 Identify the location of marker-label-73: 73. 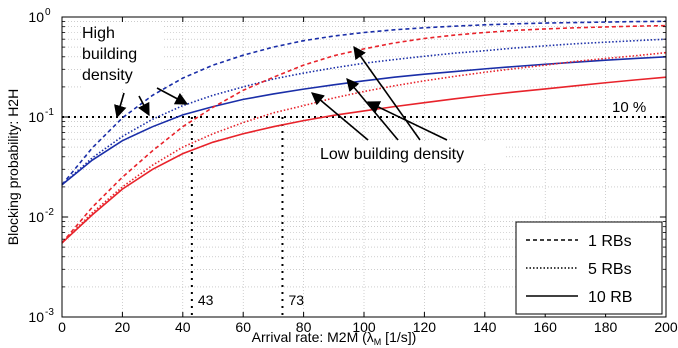
(296, 300).